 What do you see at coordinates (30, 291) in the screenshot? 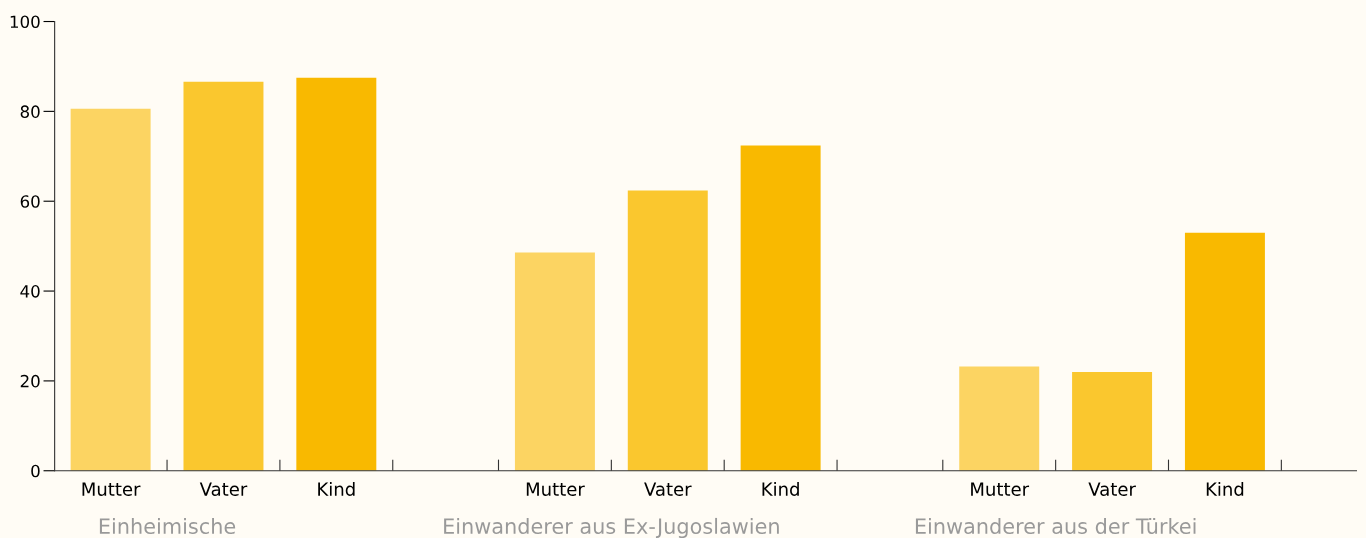
I see `y-tick-label: 40` at bounding box center [30, 291].